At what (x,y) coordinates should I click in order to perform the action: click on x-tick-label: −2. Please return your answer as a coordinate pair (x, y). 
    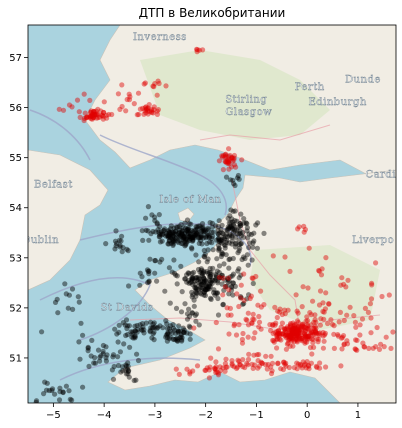
    Looking at the image, I should click on (205, 415).